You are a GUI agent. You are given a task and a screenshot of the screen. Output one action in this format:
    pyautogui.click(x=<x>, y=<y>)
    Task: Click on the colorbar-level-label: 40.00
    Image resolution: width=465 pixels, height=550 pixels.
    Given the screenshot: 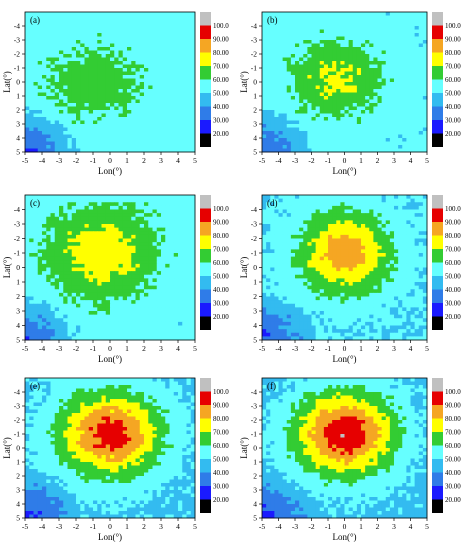 What is the action you would take?
    pyautogui.click(x=453, y=107)
    